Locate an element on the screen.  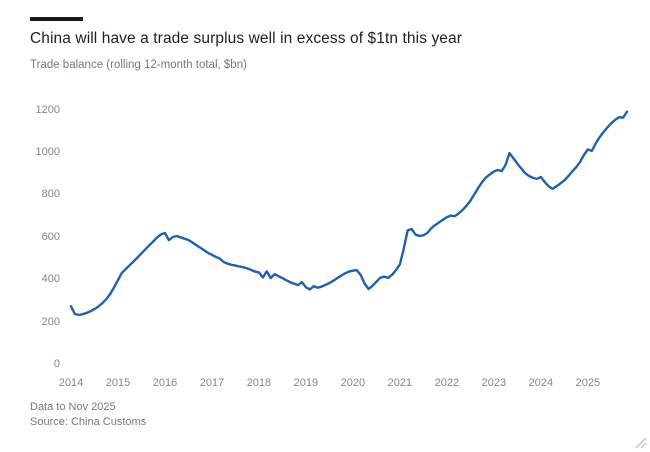
x-axis-tick-label: 2014 is located at coordinates (71, 383).